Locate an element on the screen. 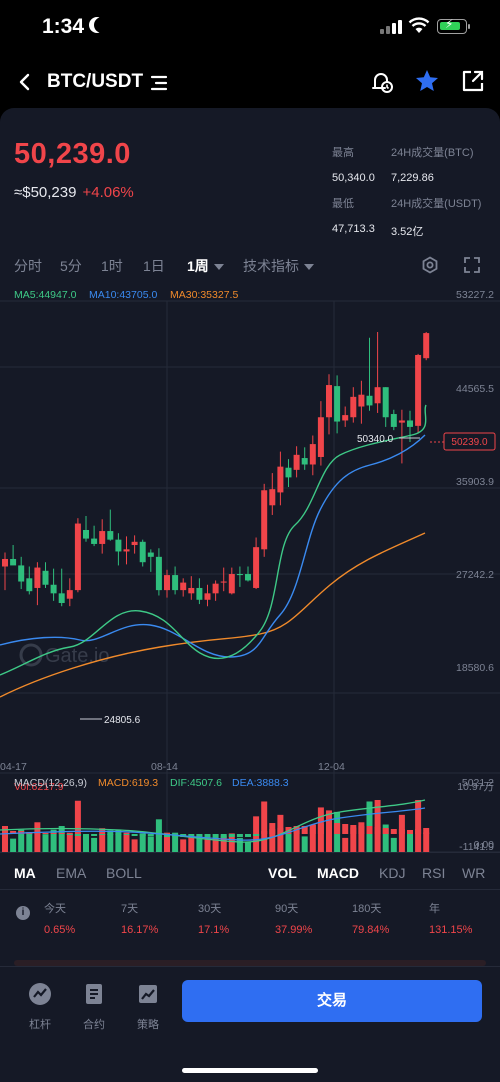 Image resolution: width=500 pixels, height=1082 pixels. info-icon: i is located at coordinates (23, 913).